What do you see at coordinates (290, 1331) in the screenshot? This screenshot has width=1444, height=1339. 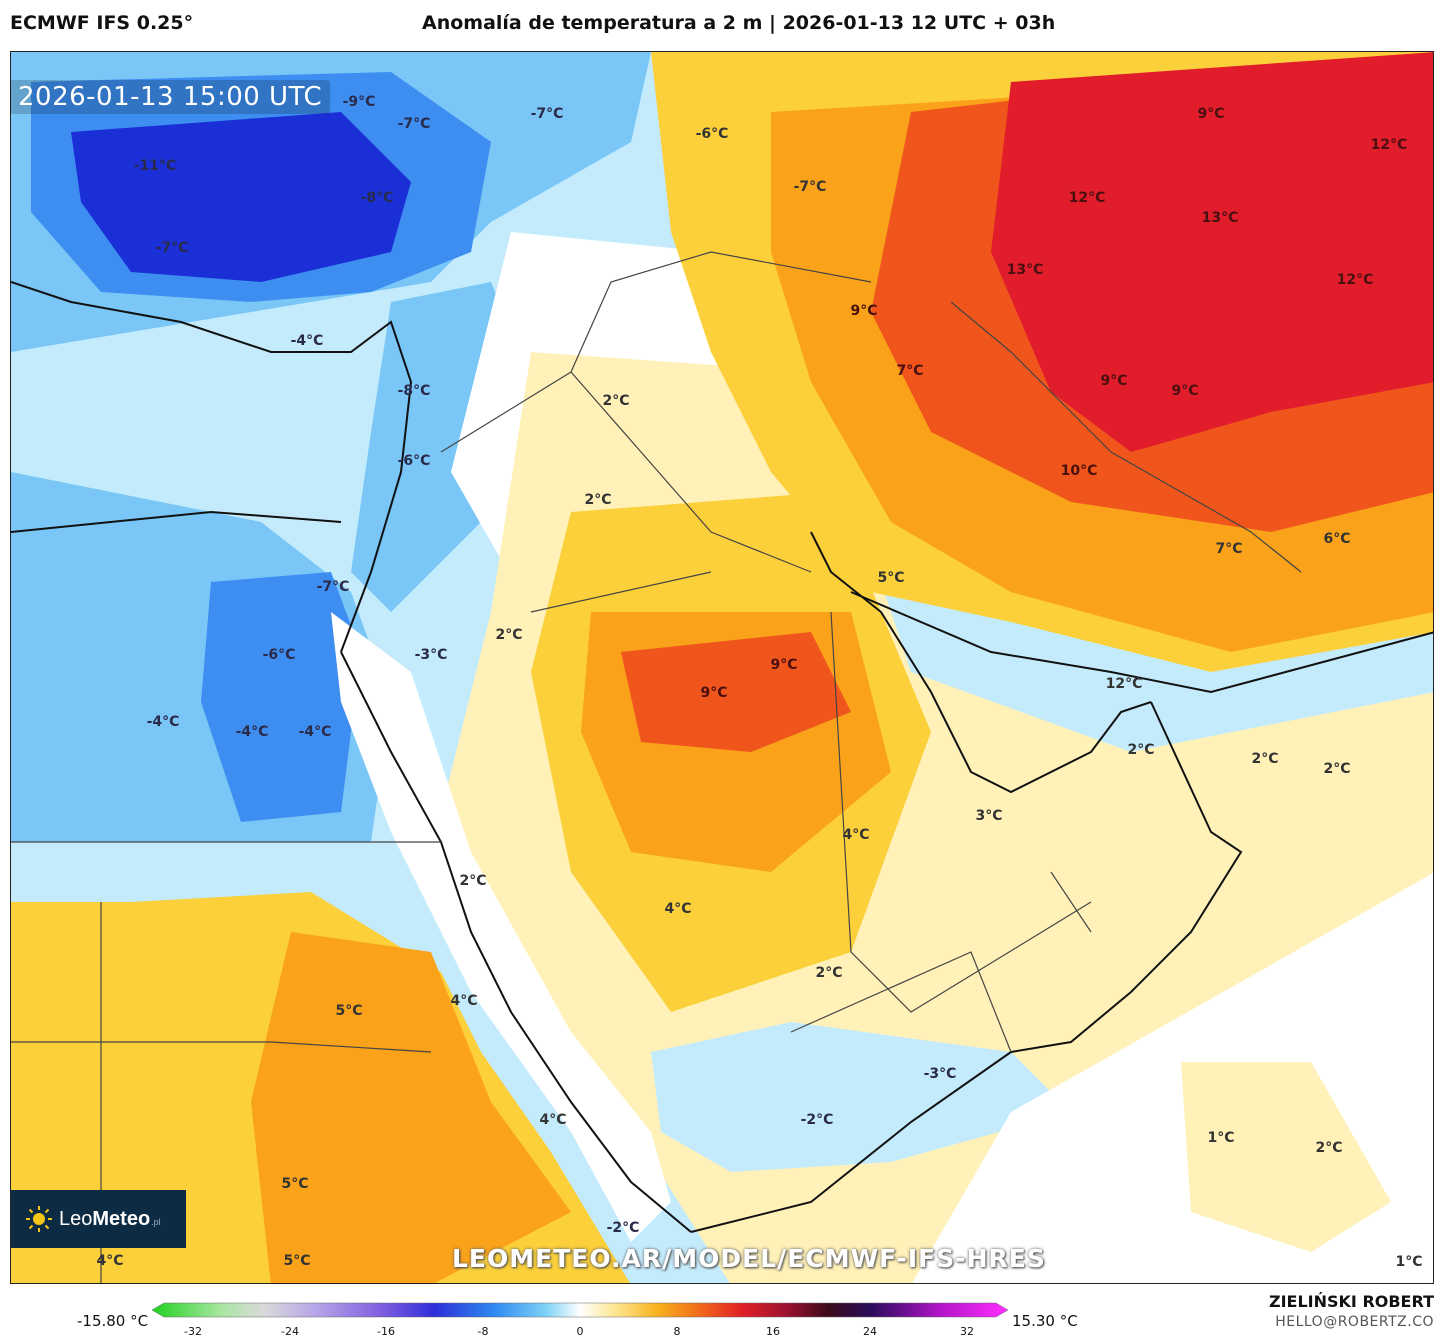 I see `colorbar-tick: -24` at bounding box center [290, 1331].